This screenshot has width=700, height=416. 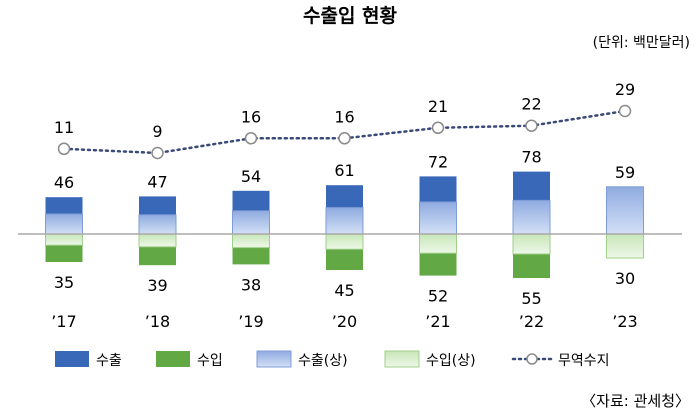 What do you see at coordinates (625, 278) in the screenshot?
I see `import-value-label: 30` at bounding box center [625, 278].